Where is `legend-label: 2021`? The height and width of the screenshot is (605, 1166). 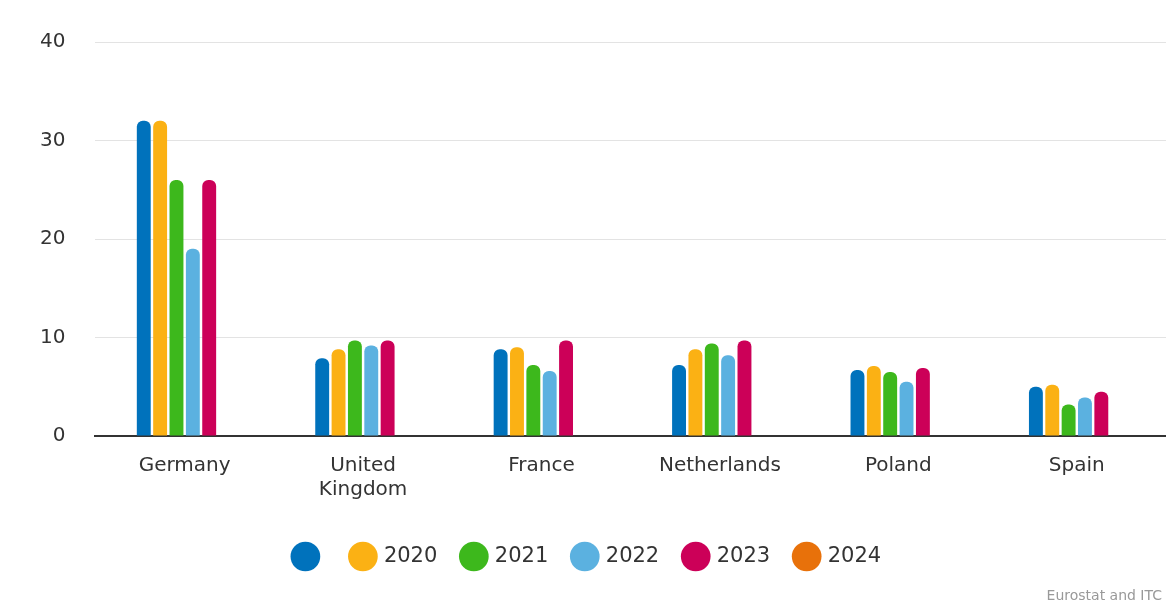 legend-label: 2021 is located at coordinates (521, 554).